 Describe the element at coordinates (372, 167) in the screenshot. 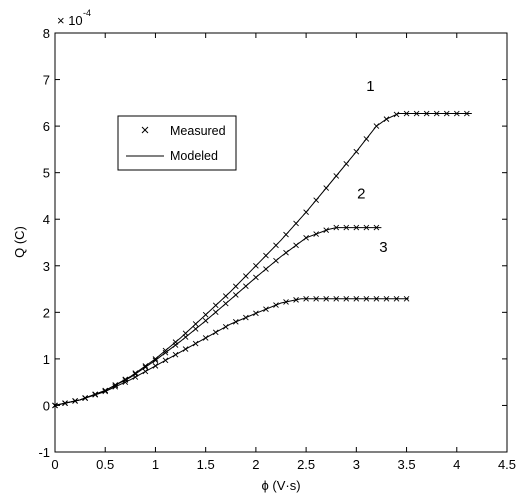

I see `curve-labels: 1 2 3` at that location.